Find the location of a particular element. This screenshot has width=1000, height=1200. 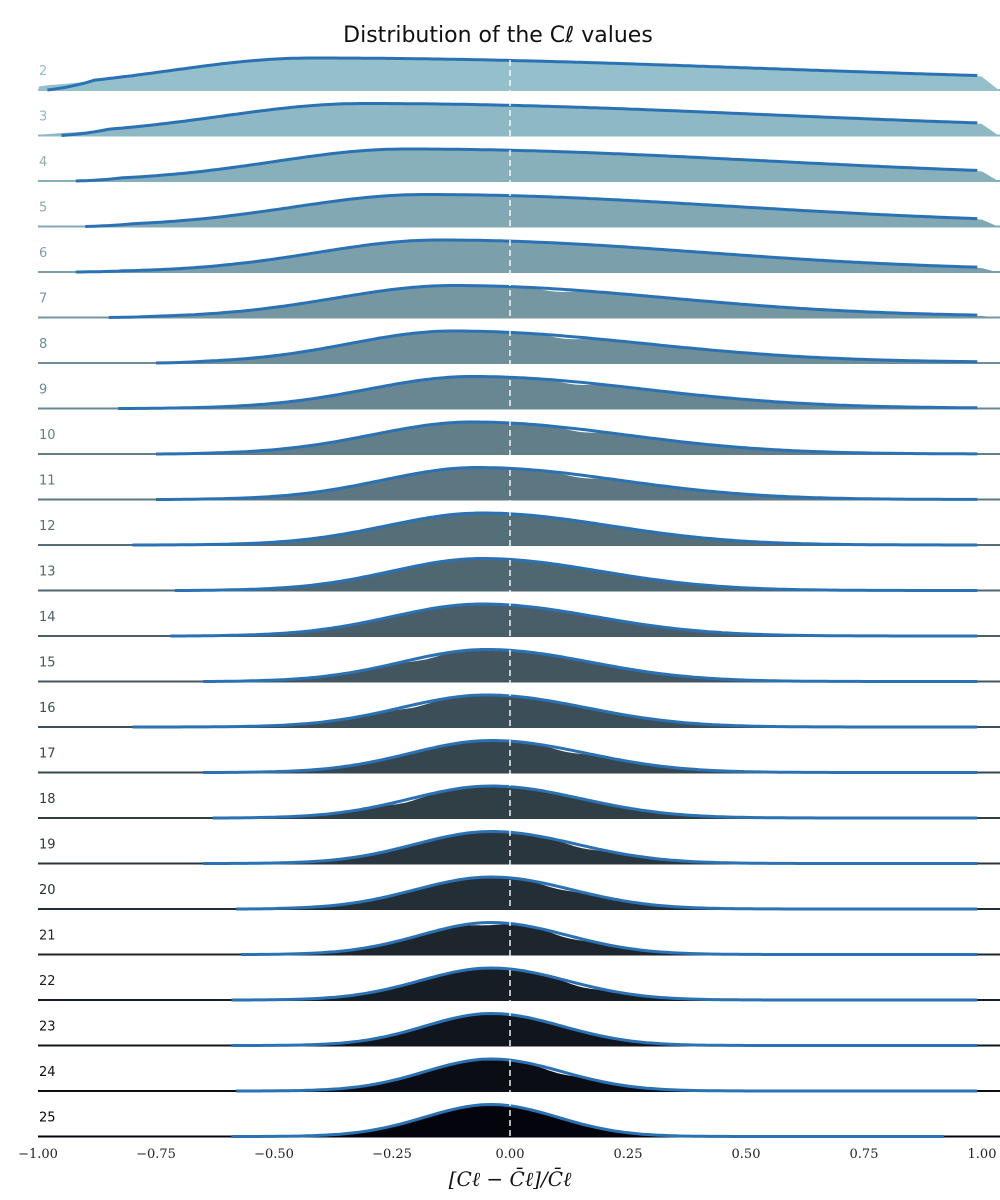

x-tick-label: 1.00 is located at coordinates (982, 1154).